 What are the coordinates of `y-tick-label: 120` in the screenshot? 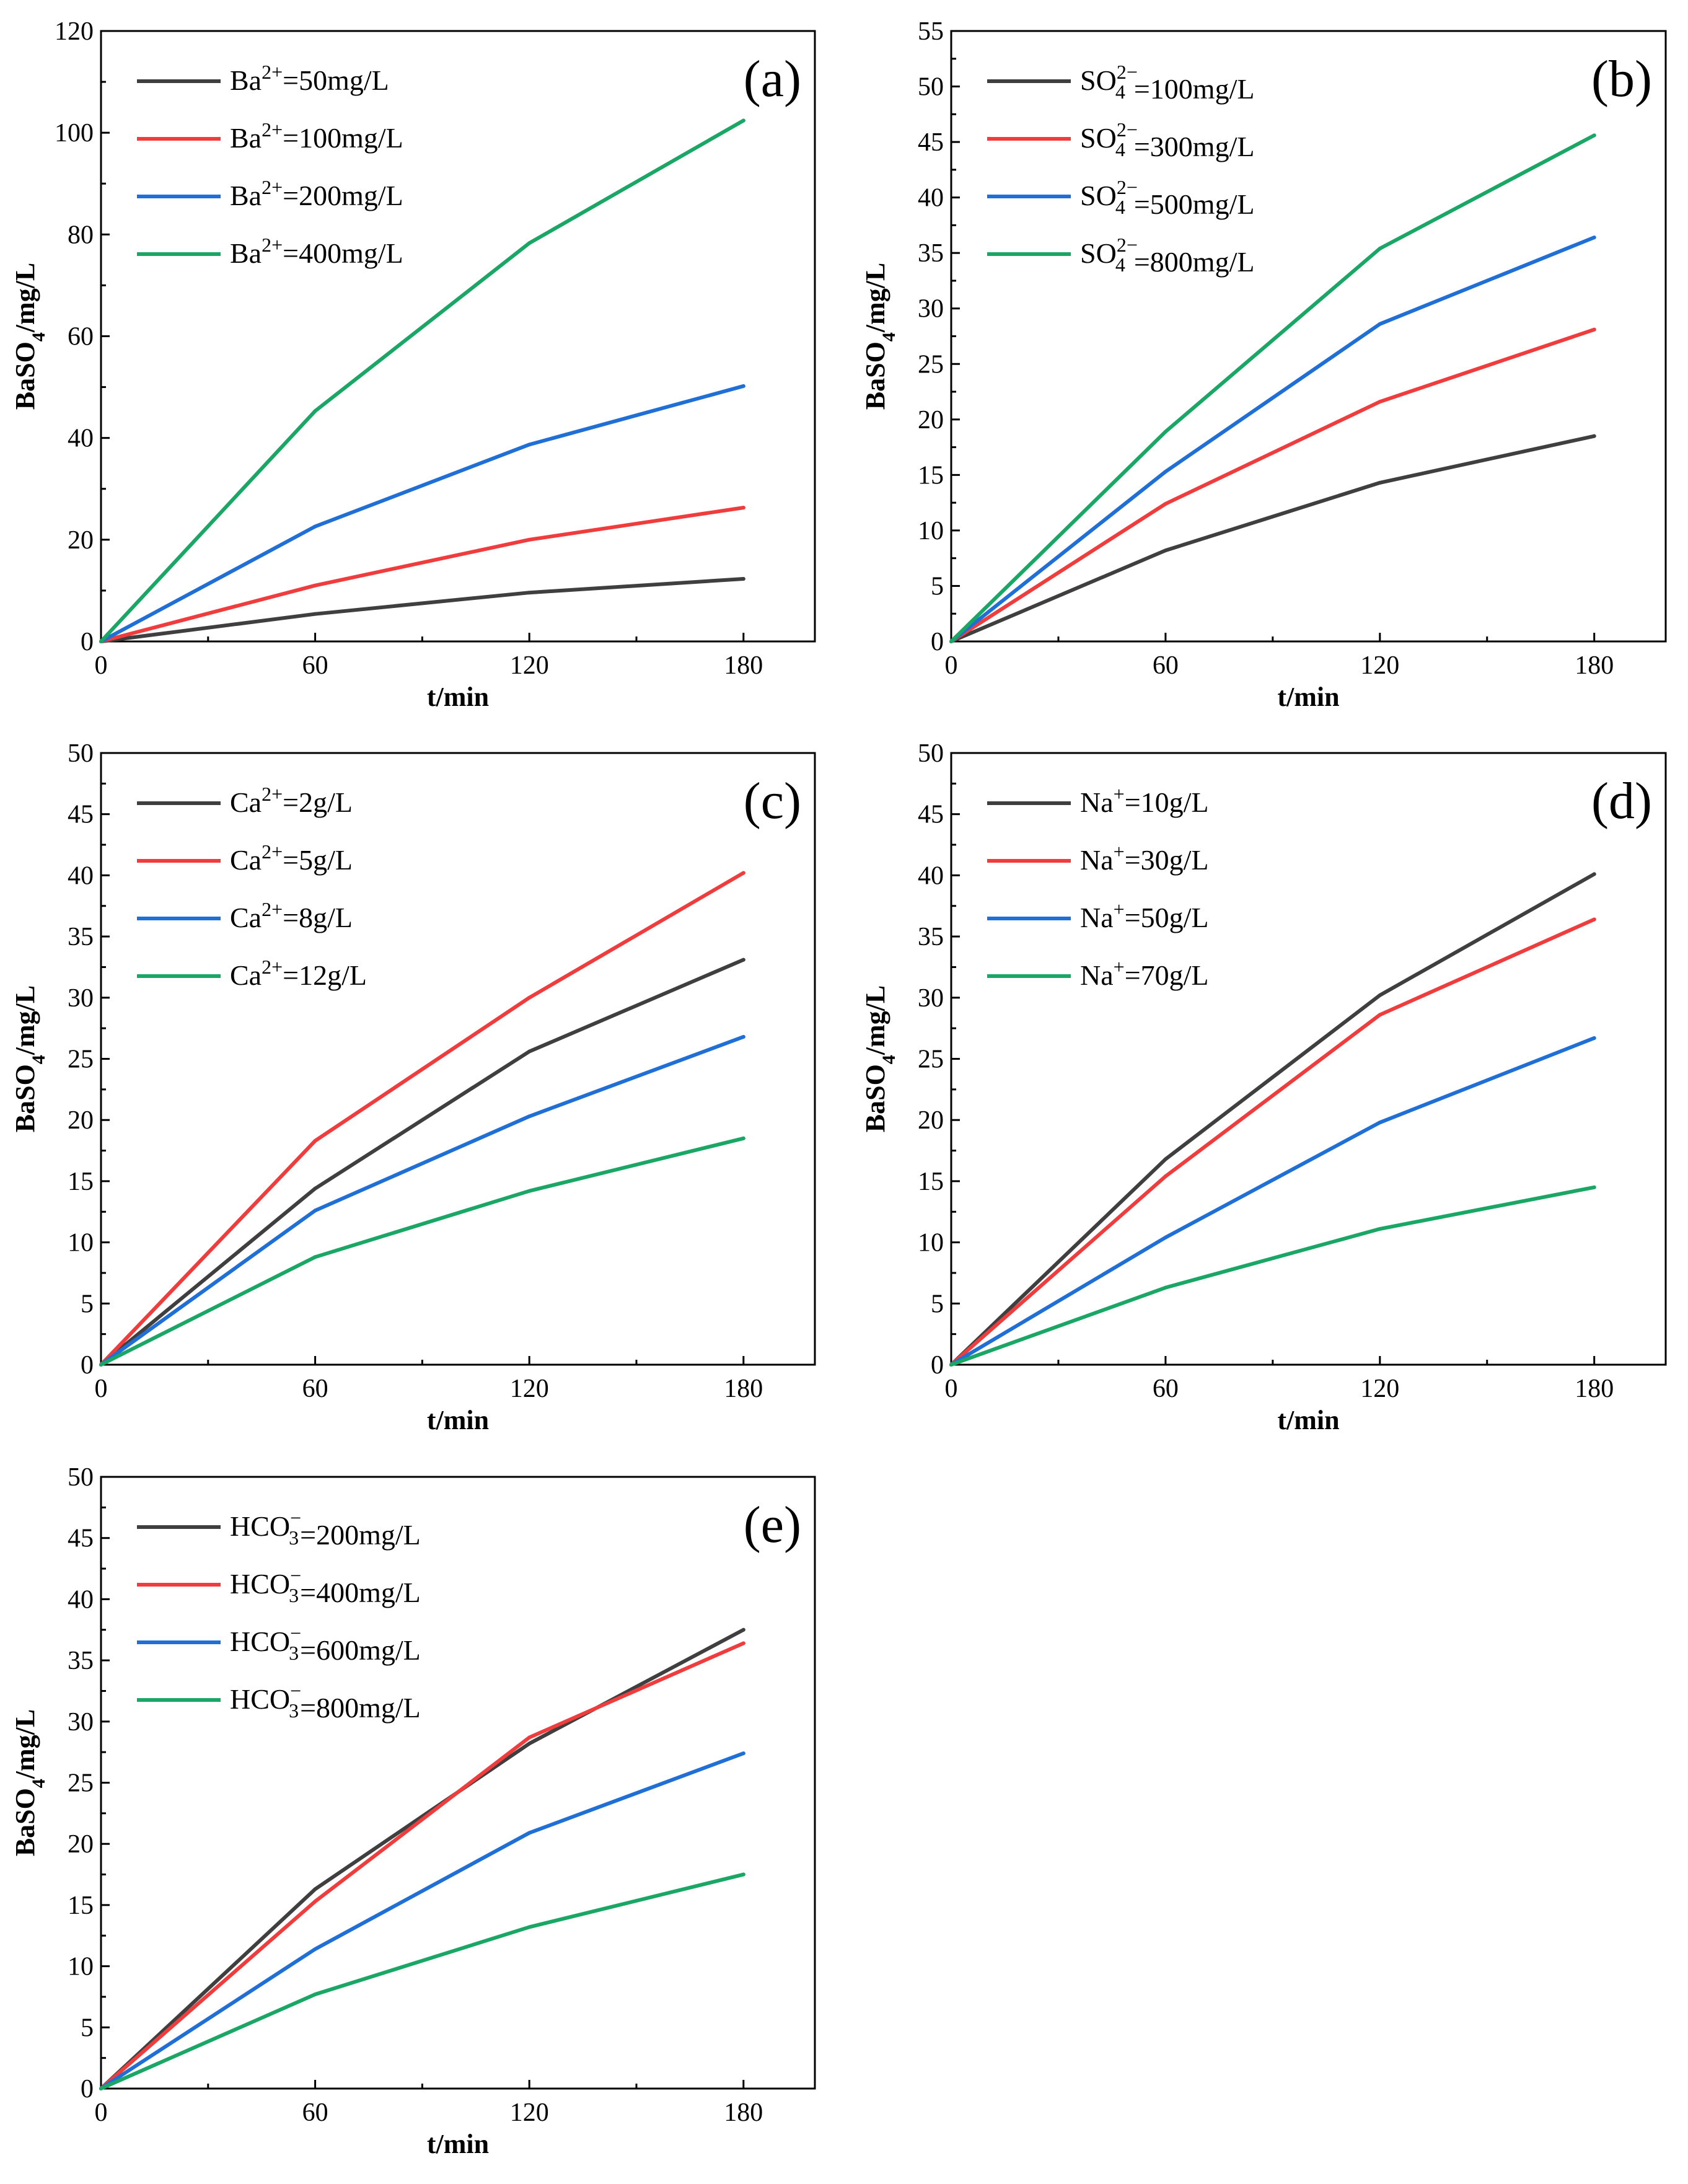 It's located at (75, 32).